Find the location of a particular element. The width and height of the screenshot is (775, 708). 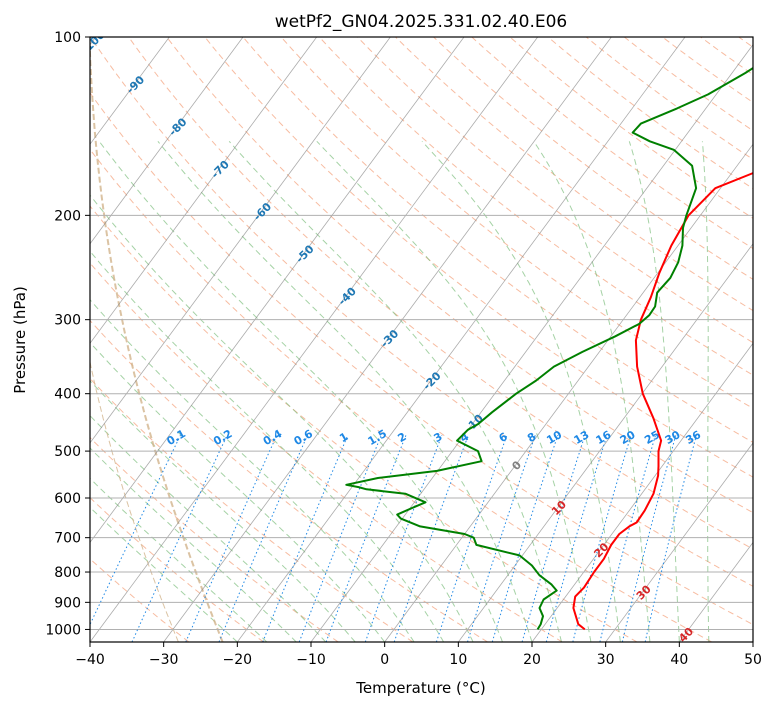

y-axis-label: Pressure (hPa) is located at coordinates (20, 340).